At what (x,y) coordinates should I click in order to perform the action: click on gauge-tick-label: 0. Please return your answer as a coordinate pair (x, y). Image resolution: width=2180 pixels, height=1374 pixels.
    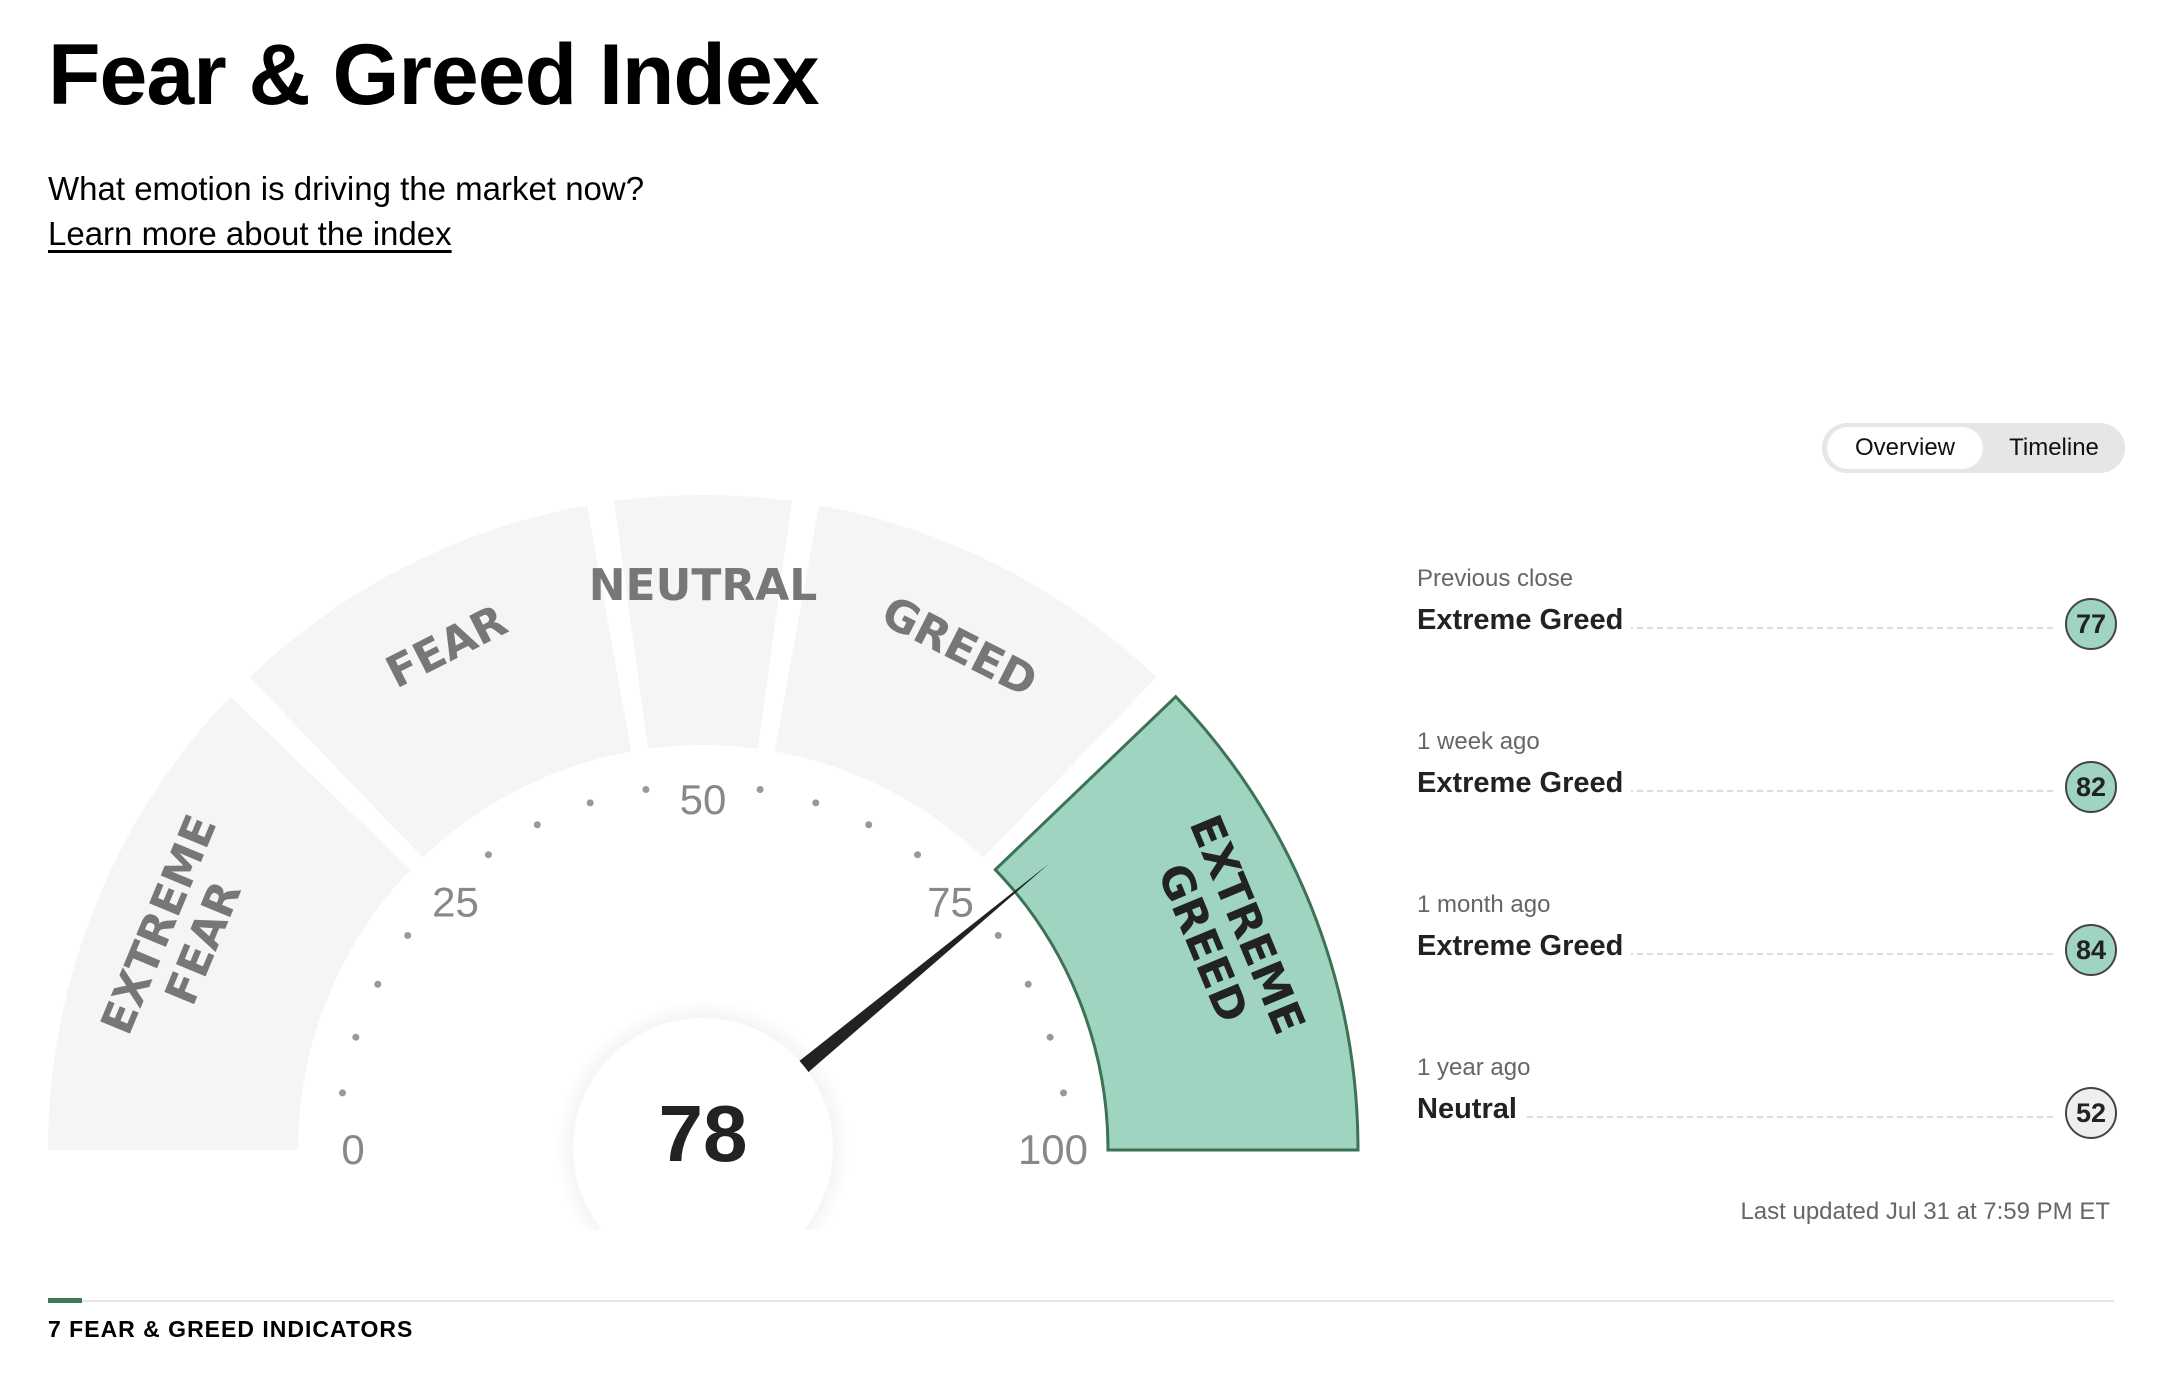
    Looking at the image, I should click on (352, 1149).